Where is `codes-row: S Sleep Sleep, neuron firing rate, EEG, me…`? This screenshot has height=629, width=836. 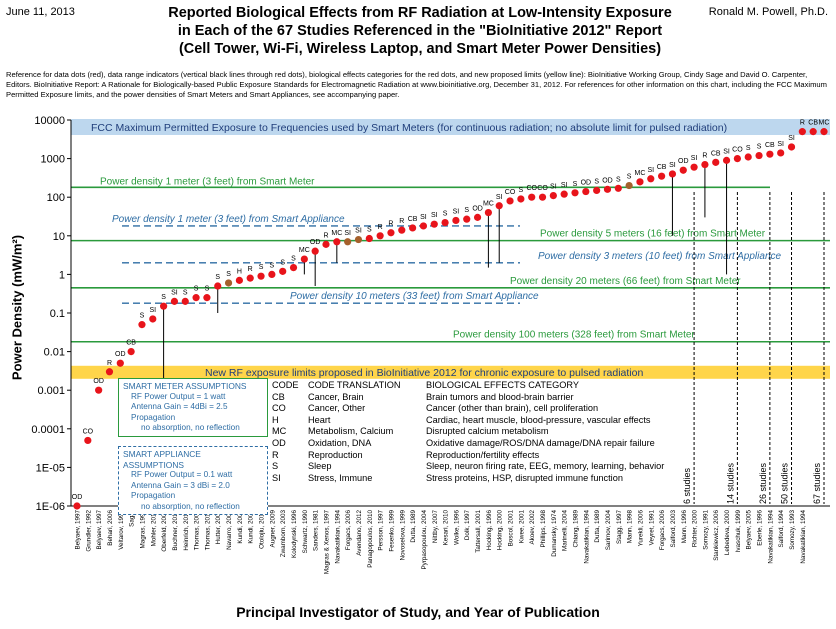
codes-row: S Sleep Sleep, neuron firing rate, EEG, me… is located at coordinates (468, 467).